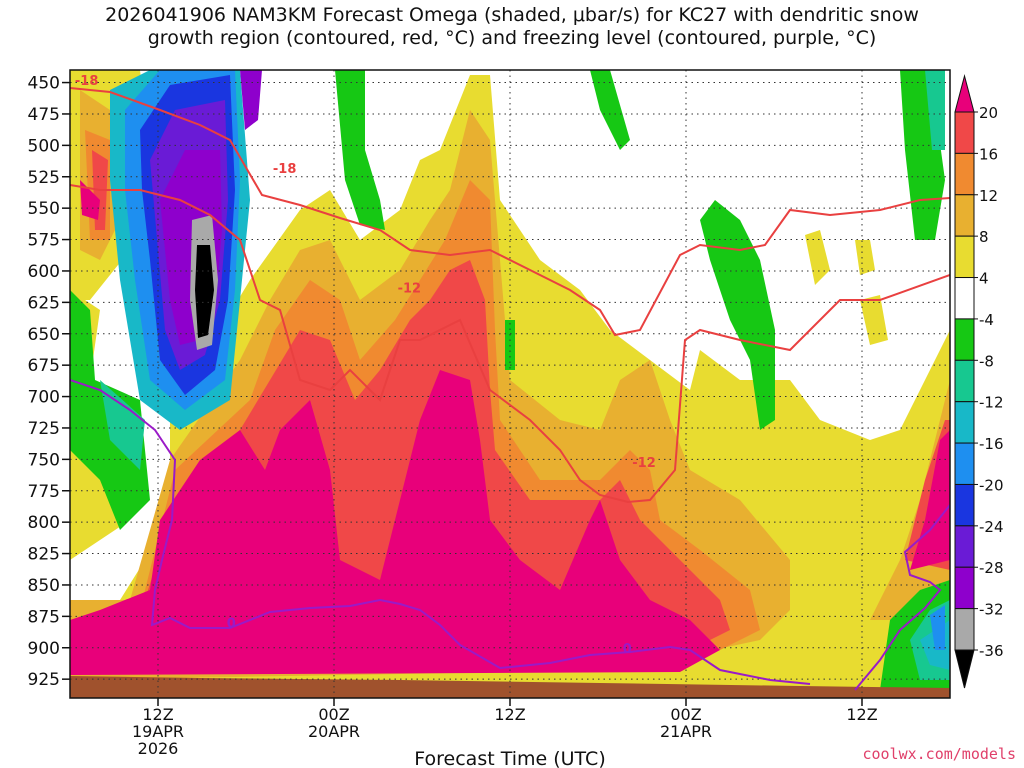 Image resolution: width=1024 pixels, height=768 pixels. Describe the element at coordinates (509, 758) in the screenshot. I see `x-axis-label: Forecast Time (UTC)` at that location.